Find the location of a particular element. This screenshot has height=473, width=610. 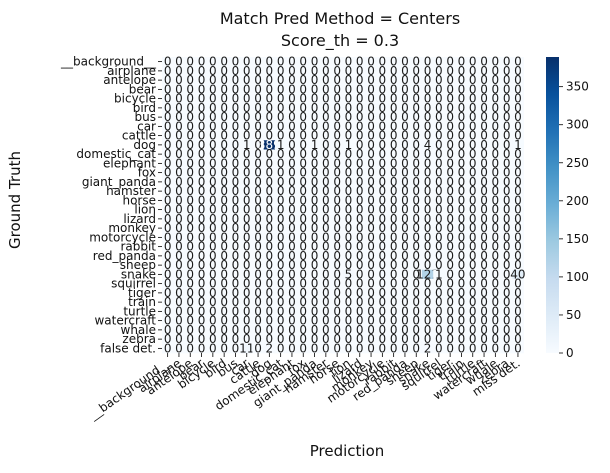

colorbar-gradient is located at coordinates (552, 205).